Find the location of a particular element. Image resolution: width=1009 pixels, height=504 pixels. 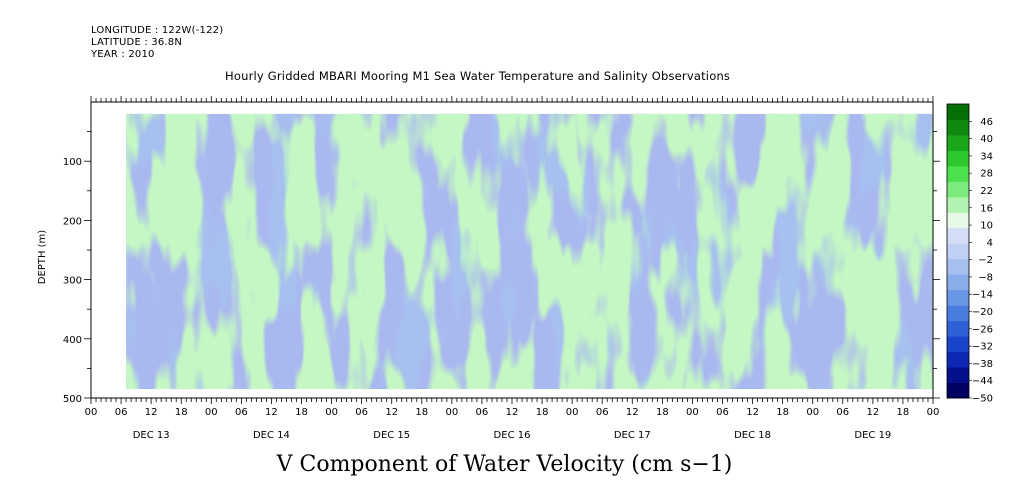

colorbar-label: −14 is located at coordinates (982, 295).